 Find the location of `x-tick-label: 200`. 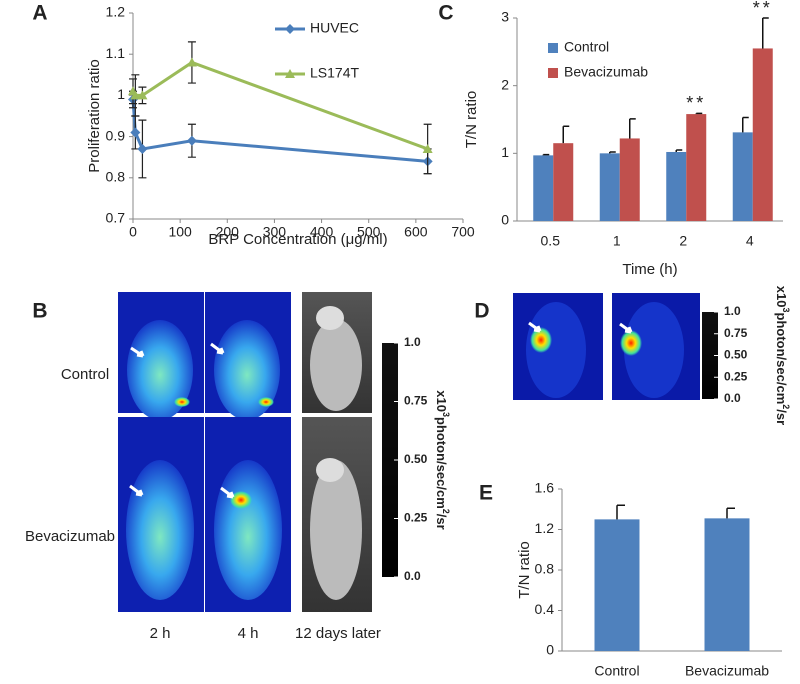

x-tick-label: 200 is located at coordinates (228, 232).